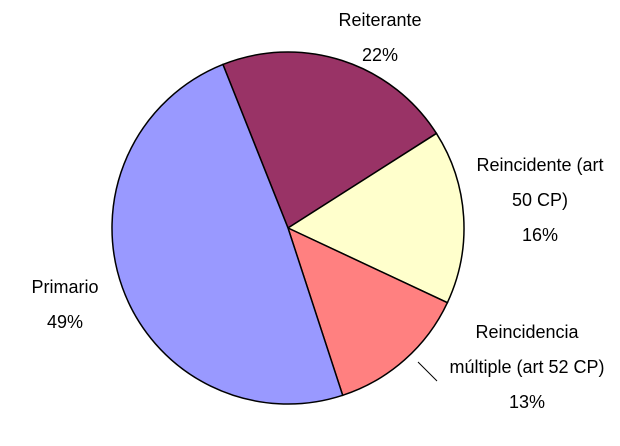  Describe the element at coordinates (427, 371) in the screenshot. I see `leader-line` at that location.